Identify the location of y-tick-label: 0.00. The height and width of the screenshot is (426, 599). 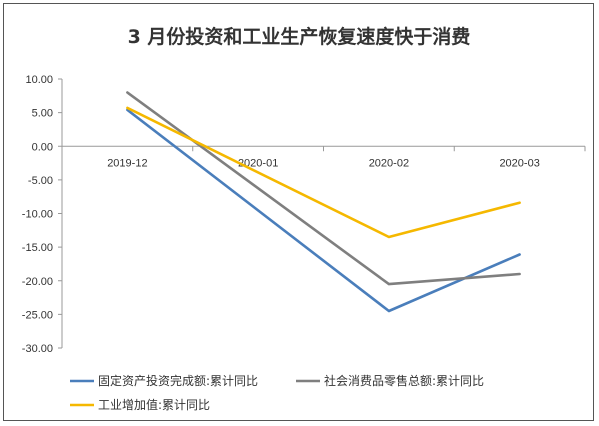
(42, 147).